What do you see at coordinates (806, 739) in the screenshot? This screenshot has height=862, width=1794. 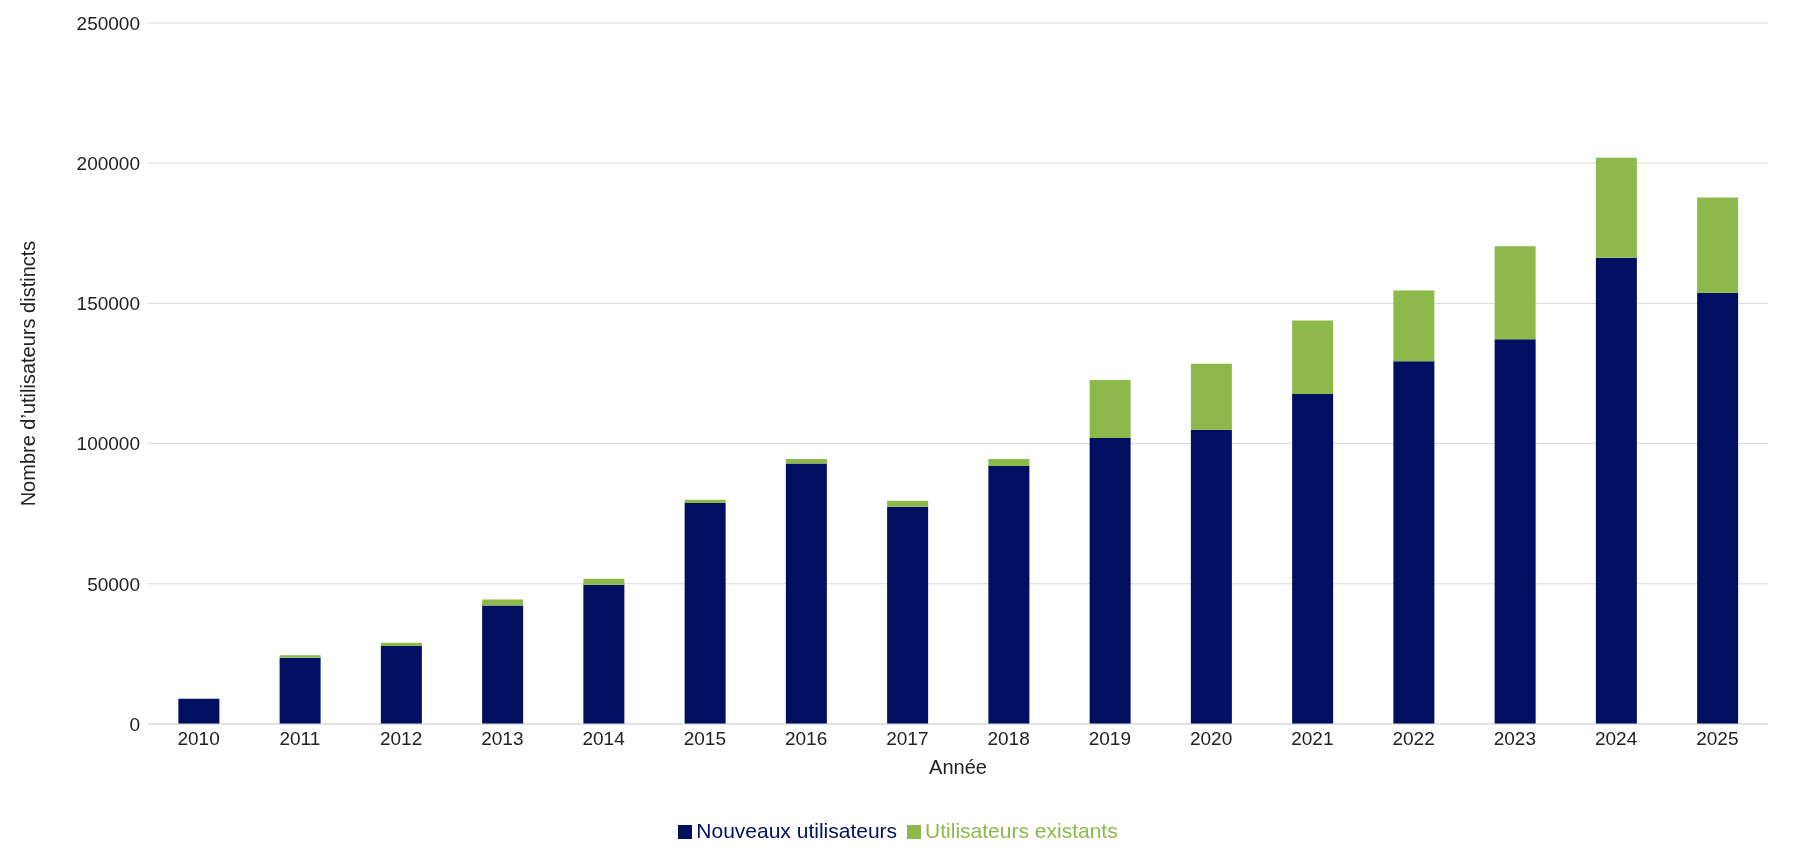 I see `x-tick-label: 2016` at bounding box center [806, 739].